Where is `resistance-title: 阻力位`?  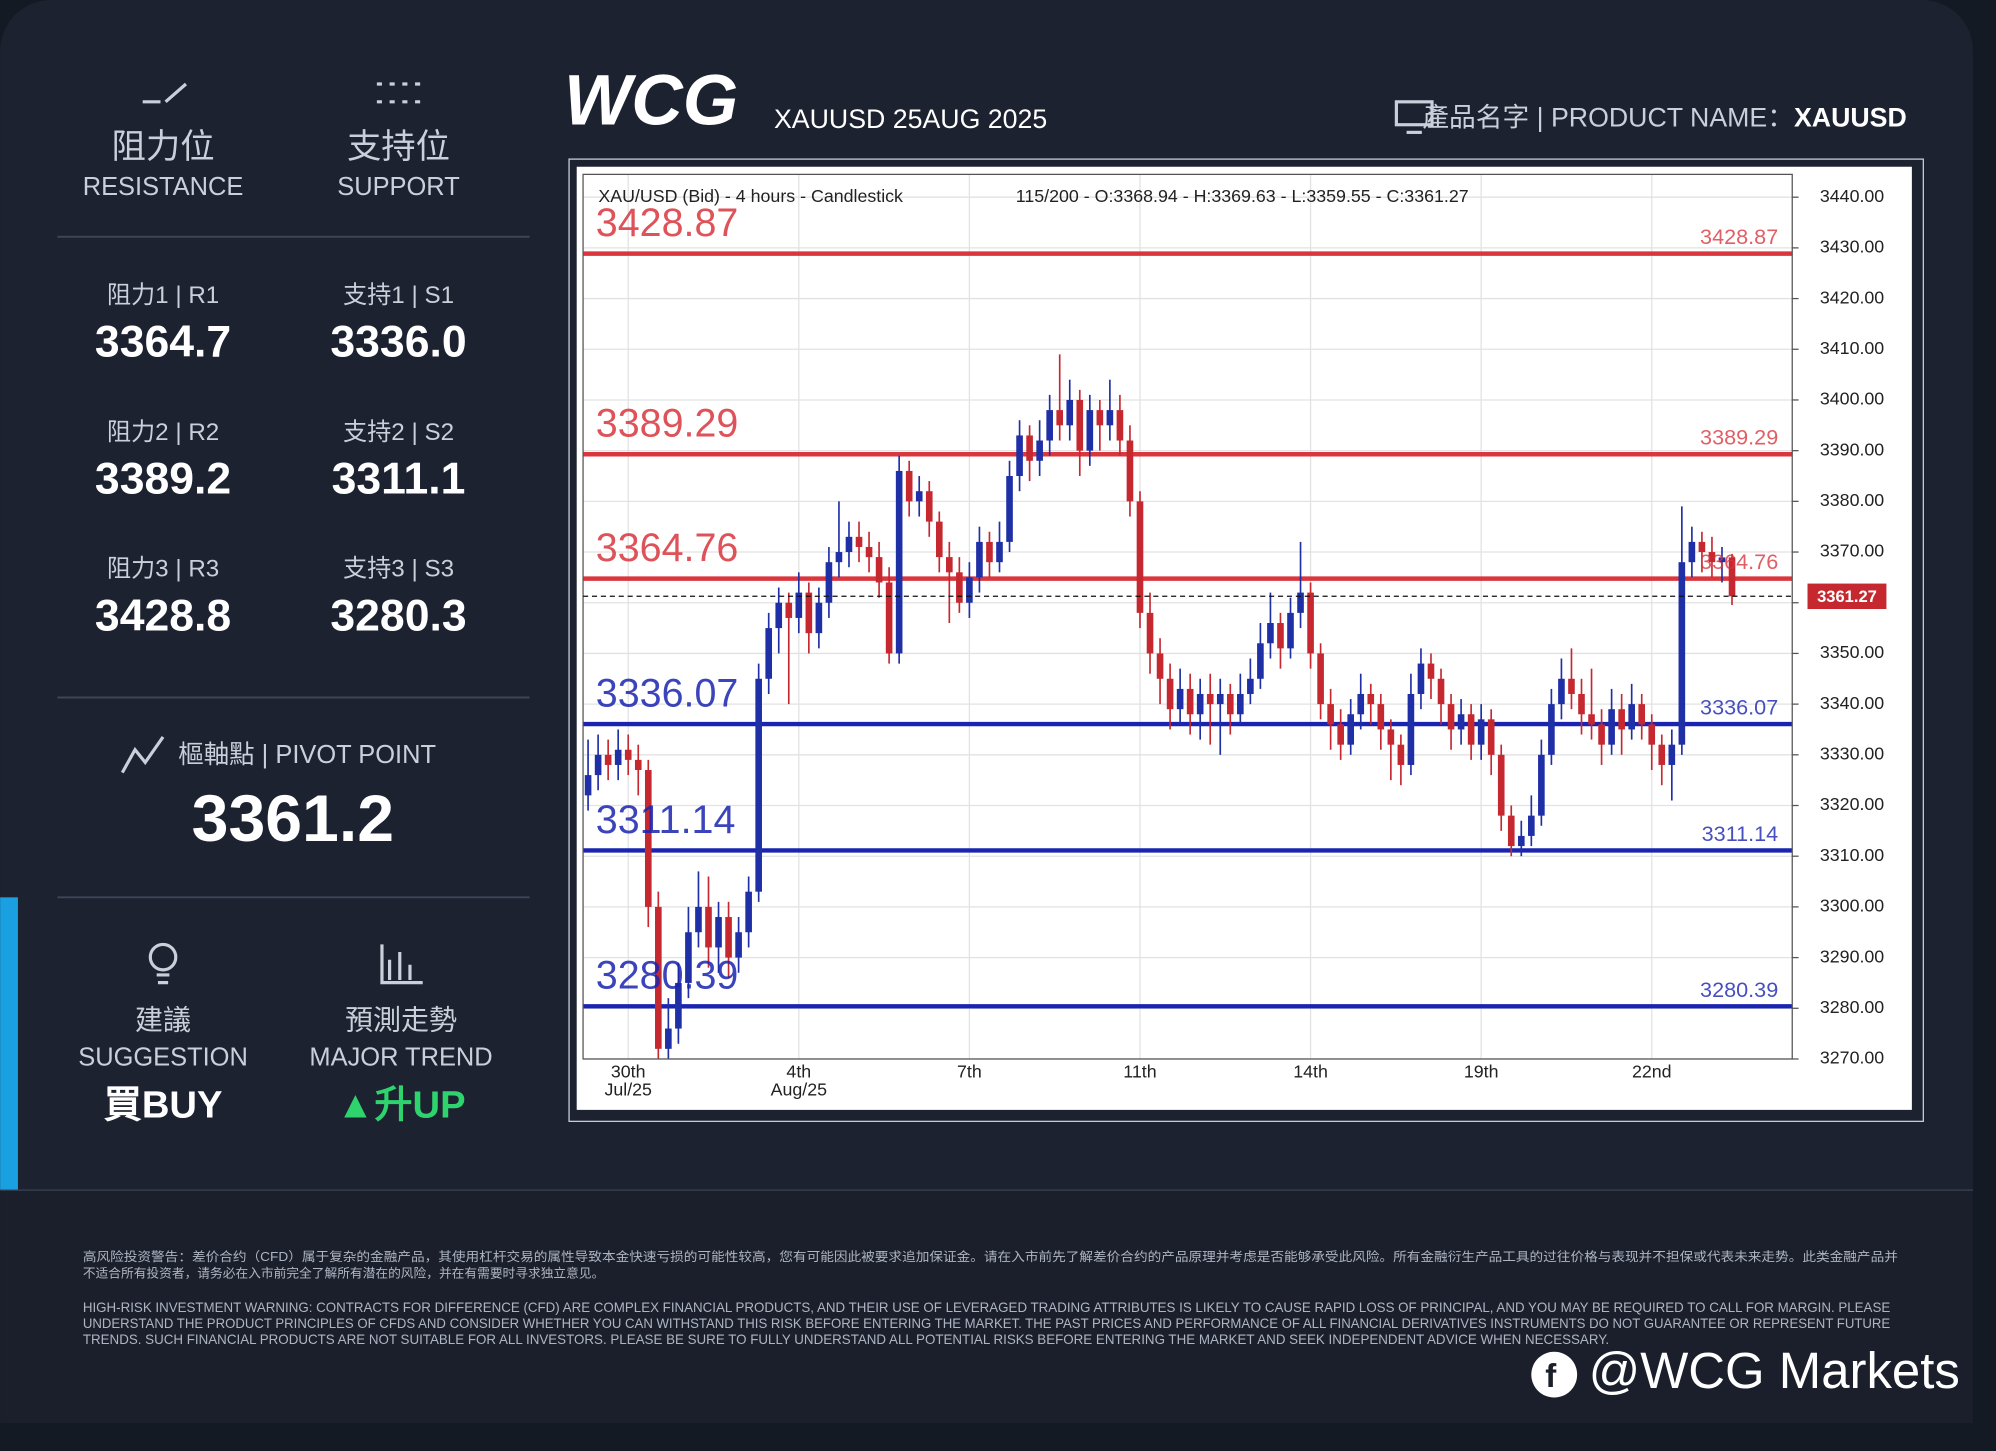 resistance-title: 阻力位 is located at coordinates (162, 147).